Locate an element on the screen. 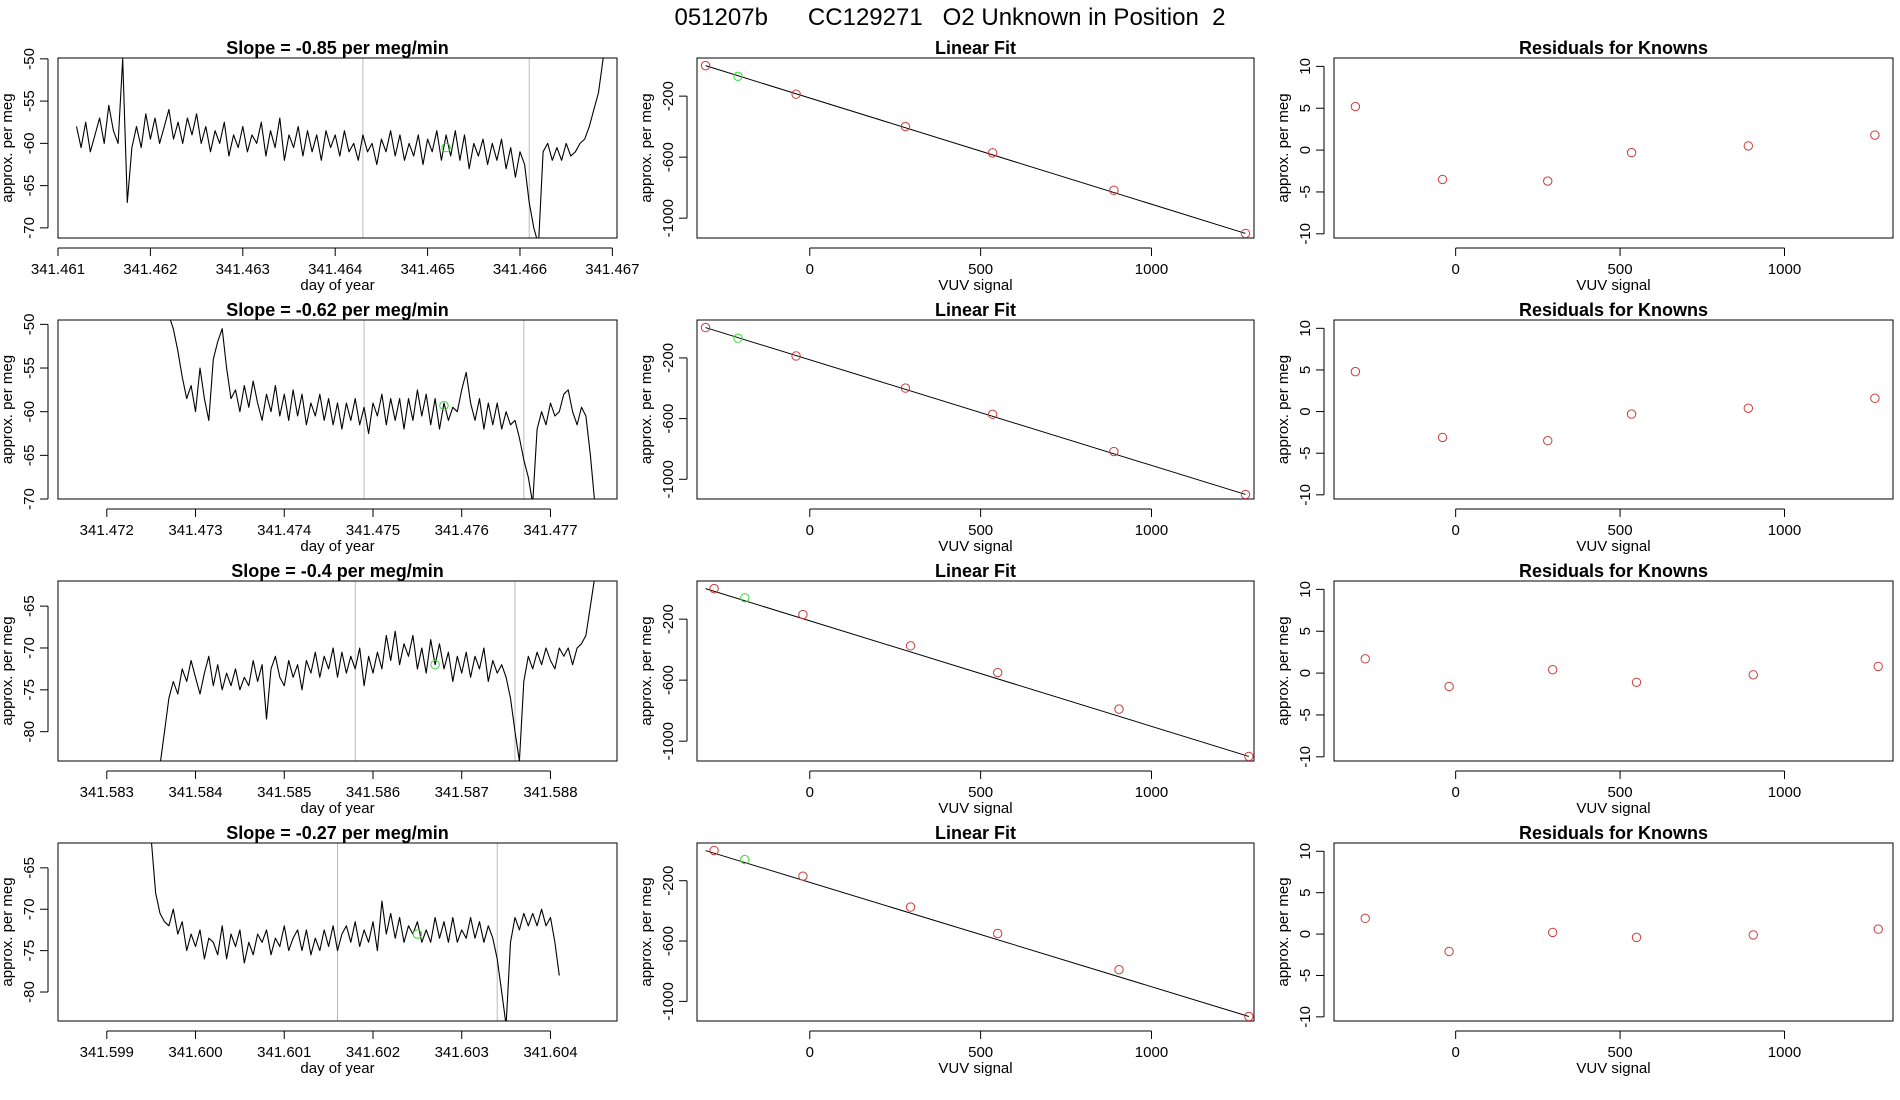  x-tick-label: 341.588 is located at coordinates (550, 792).